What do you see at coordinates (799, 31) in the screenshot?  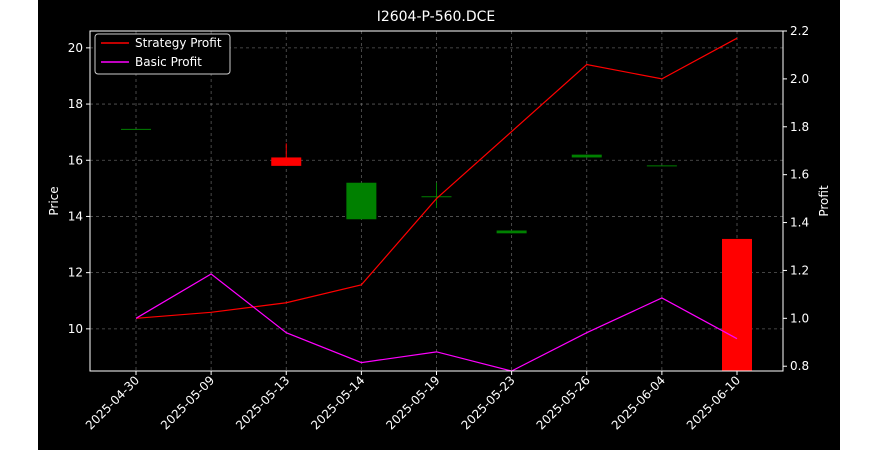 I see `y-tick-label-right: 2.2` at bounding box center [799, 31].